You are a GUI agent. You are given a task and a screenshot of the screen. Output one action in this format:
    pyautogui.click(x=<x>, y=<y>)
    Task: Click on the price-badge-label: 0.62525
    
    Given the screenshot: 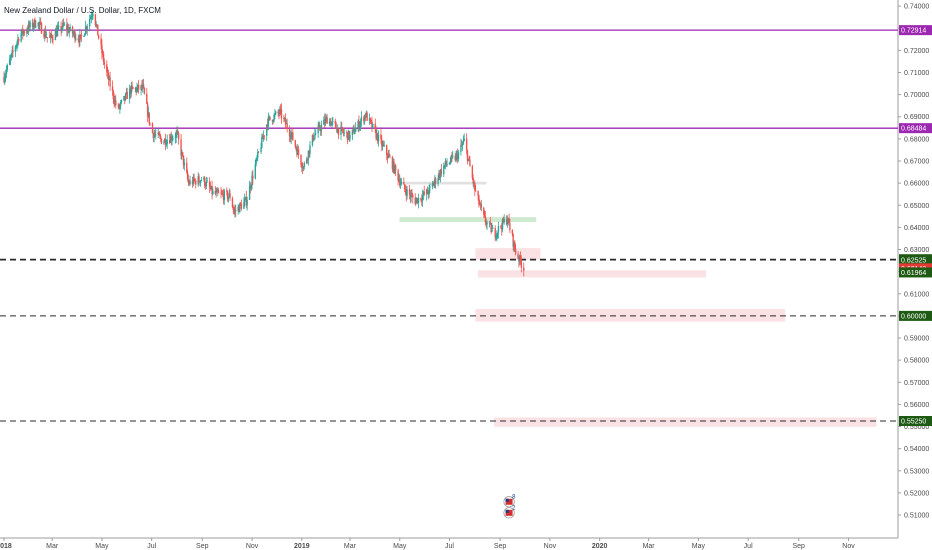 What is the action you would take?
    pyautogui.click(x=913, y=261)
    